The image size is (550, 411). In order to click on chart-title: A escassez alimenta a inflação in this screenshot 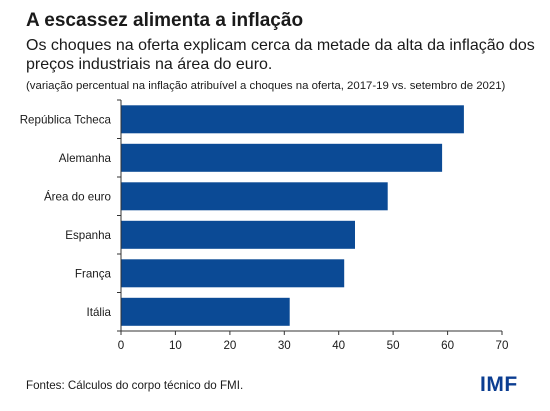, I will do `click(165, 20)`.